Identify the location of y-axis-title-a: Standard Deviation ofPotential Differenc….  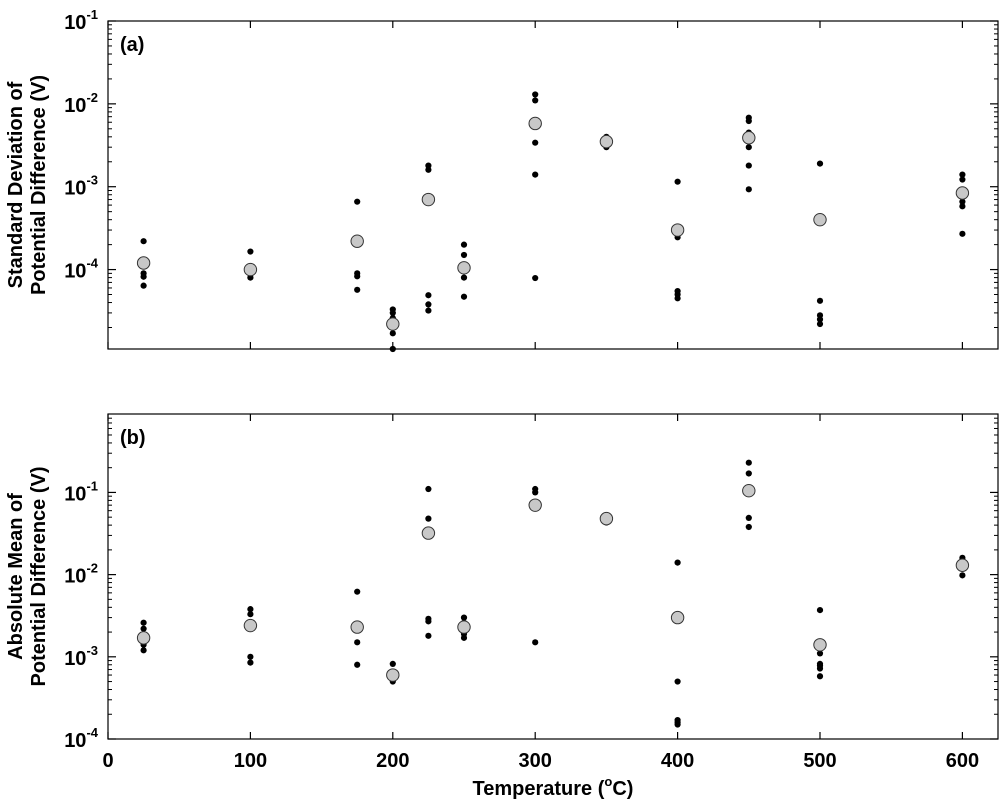
(27, 185).